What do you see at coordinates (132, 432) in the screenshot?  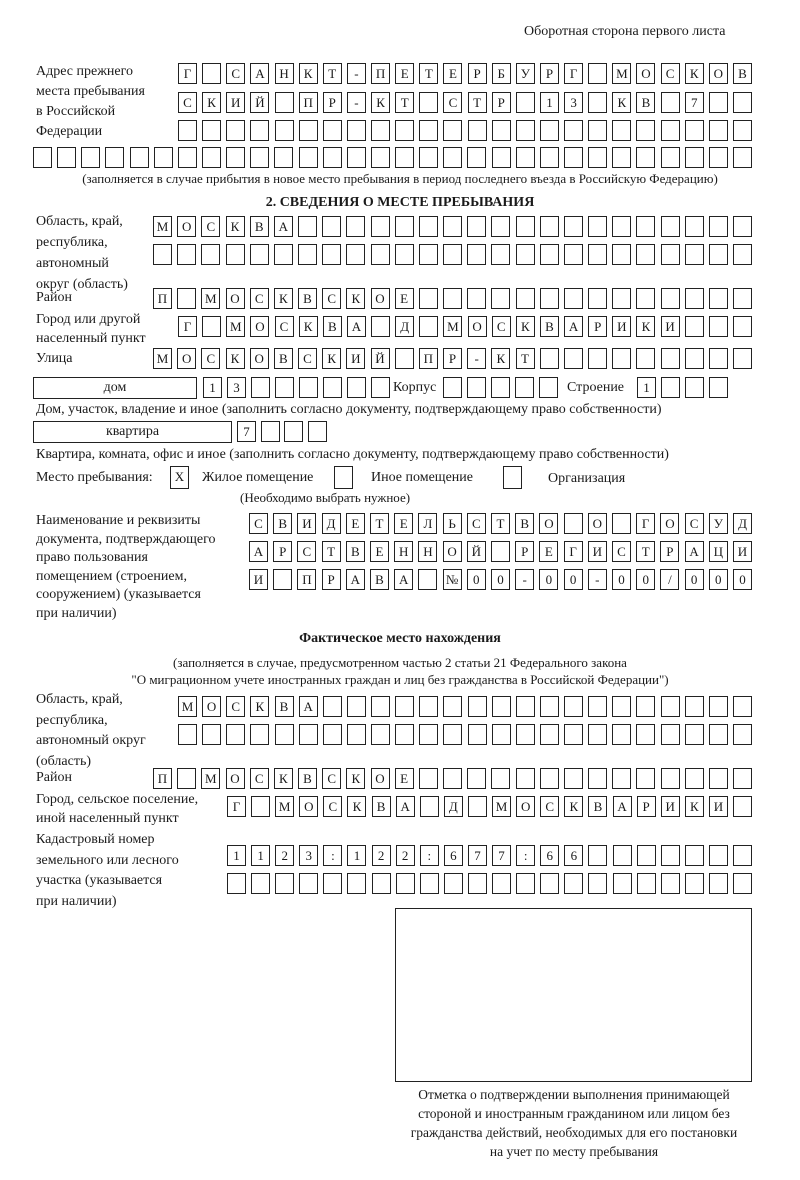 I see `apartment-type-field: квартира` at bounding box center [132, 432].